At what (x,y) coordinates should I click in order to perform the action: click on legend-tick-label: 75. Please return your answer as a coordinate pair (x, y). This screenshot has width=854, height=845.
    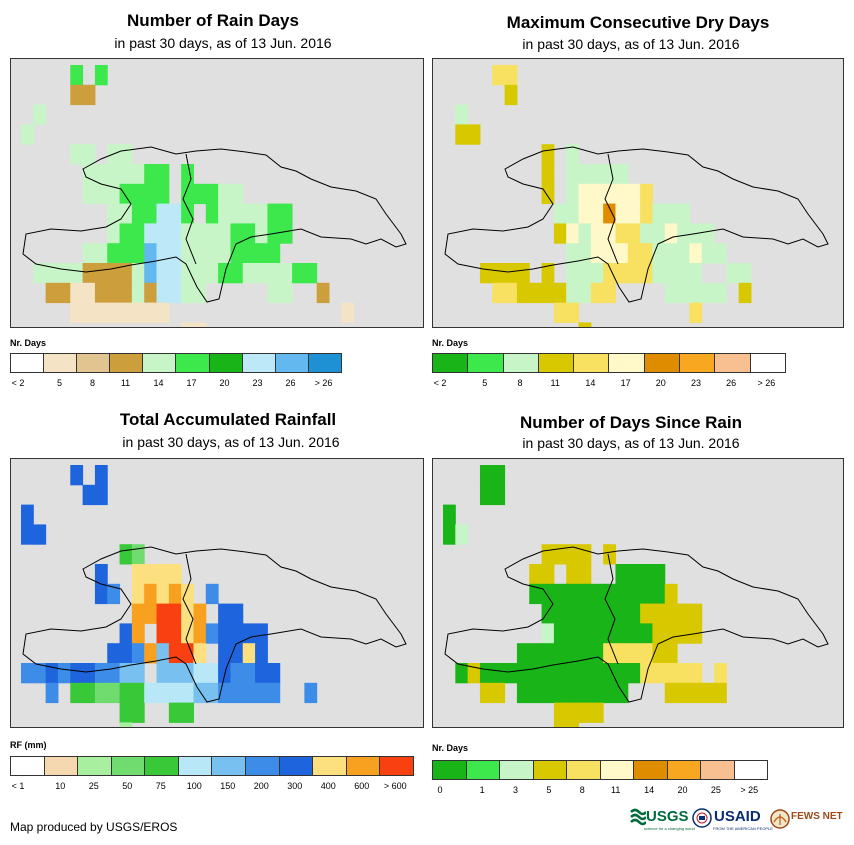
    Looking at the image, I should click on (160, 786).